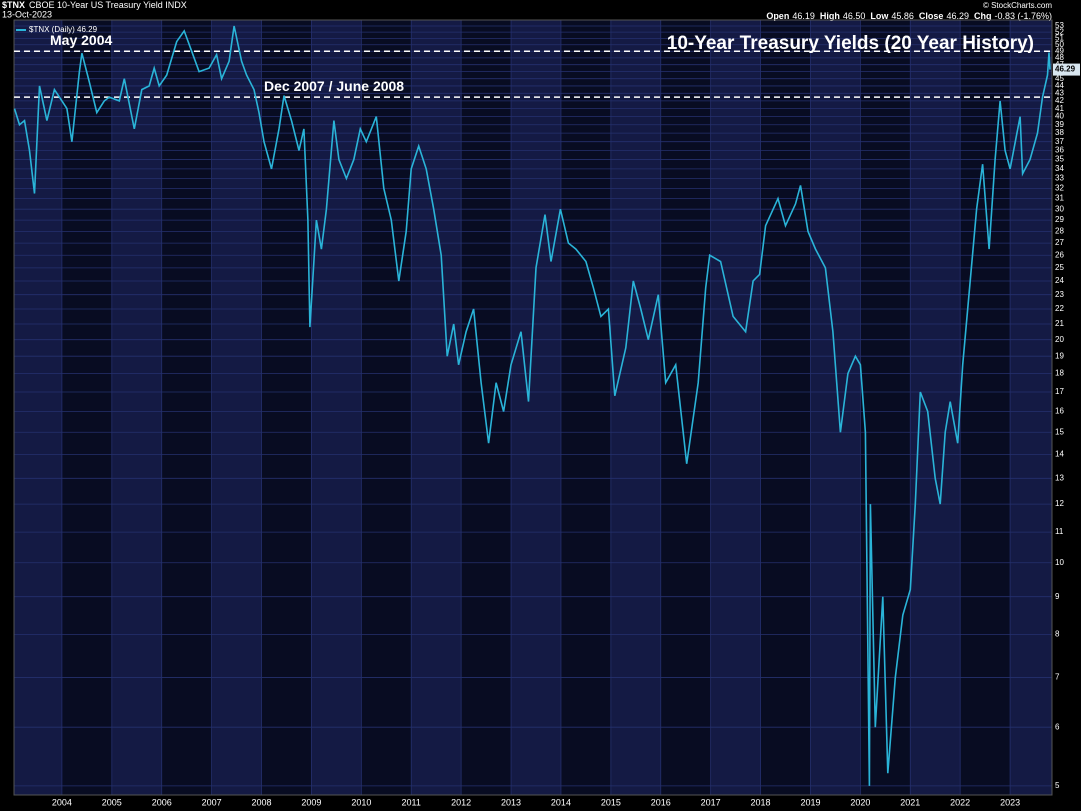 This screenshot has height=811, width=1081. I want to click on y-tick-label: 8, so click(1057, 634).